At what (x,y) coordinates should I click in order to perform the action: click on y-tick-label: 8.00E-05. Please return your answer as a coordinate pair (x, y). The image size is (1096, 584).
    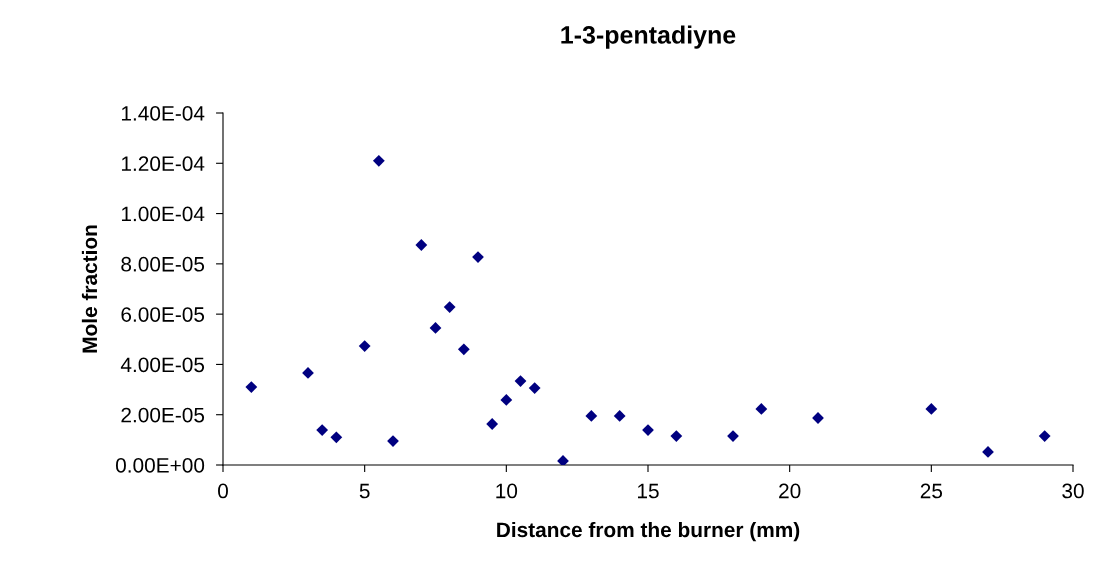
    Looking at the image, I should click on (163, 264).